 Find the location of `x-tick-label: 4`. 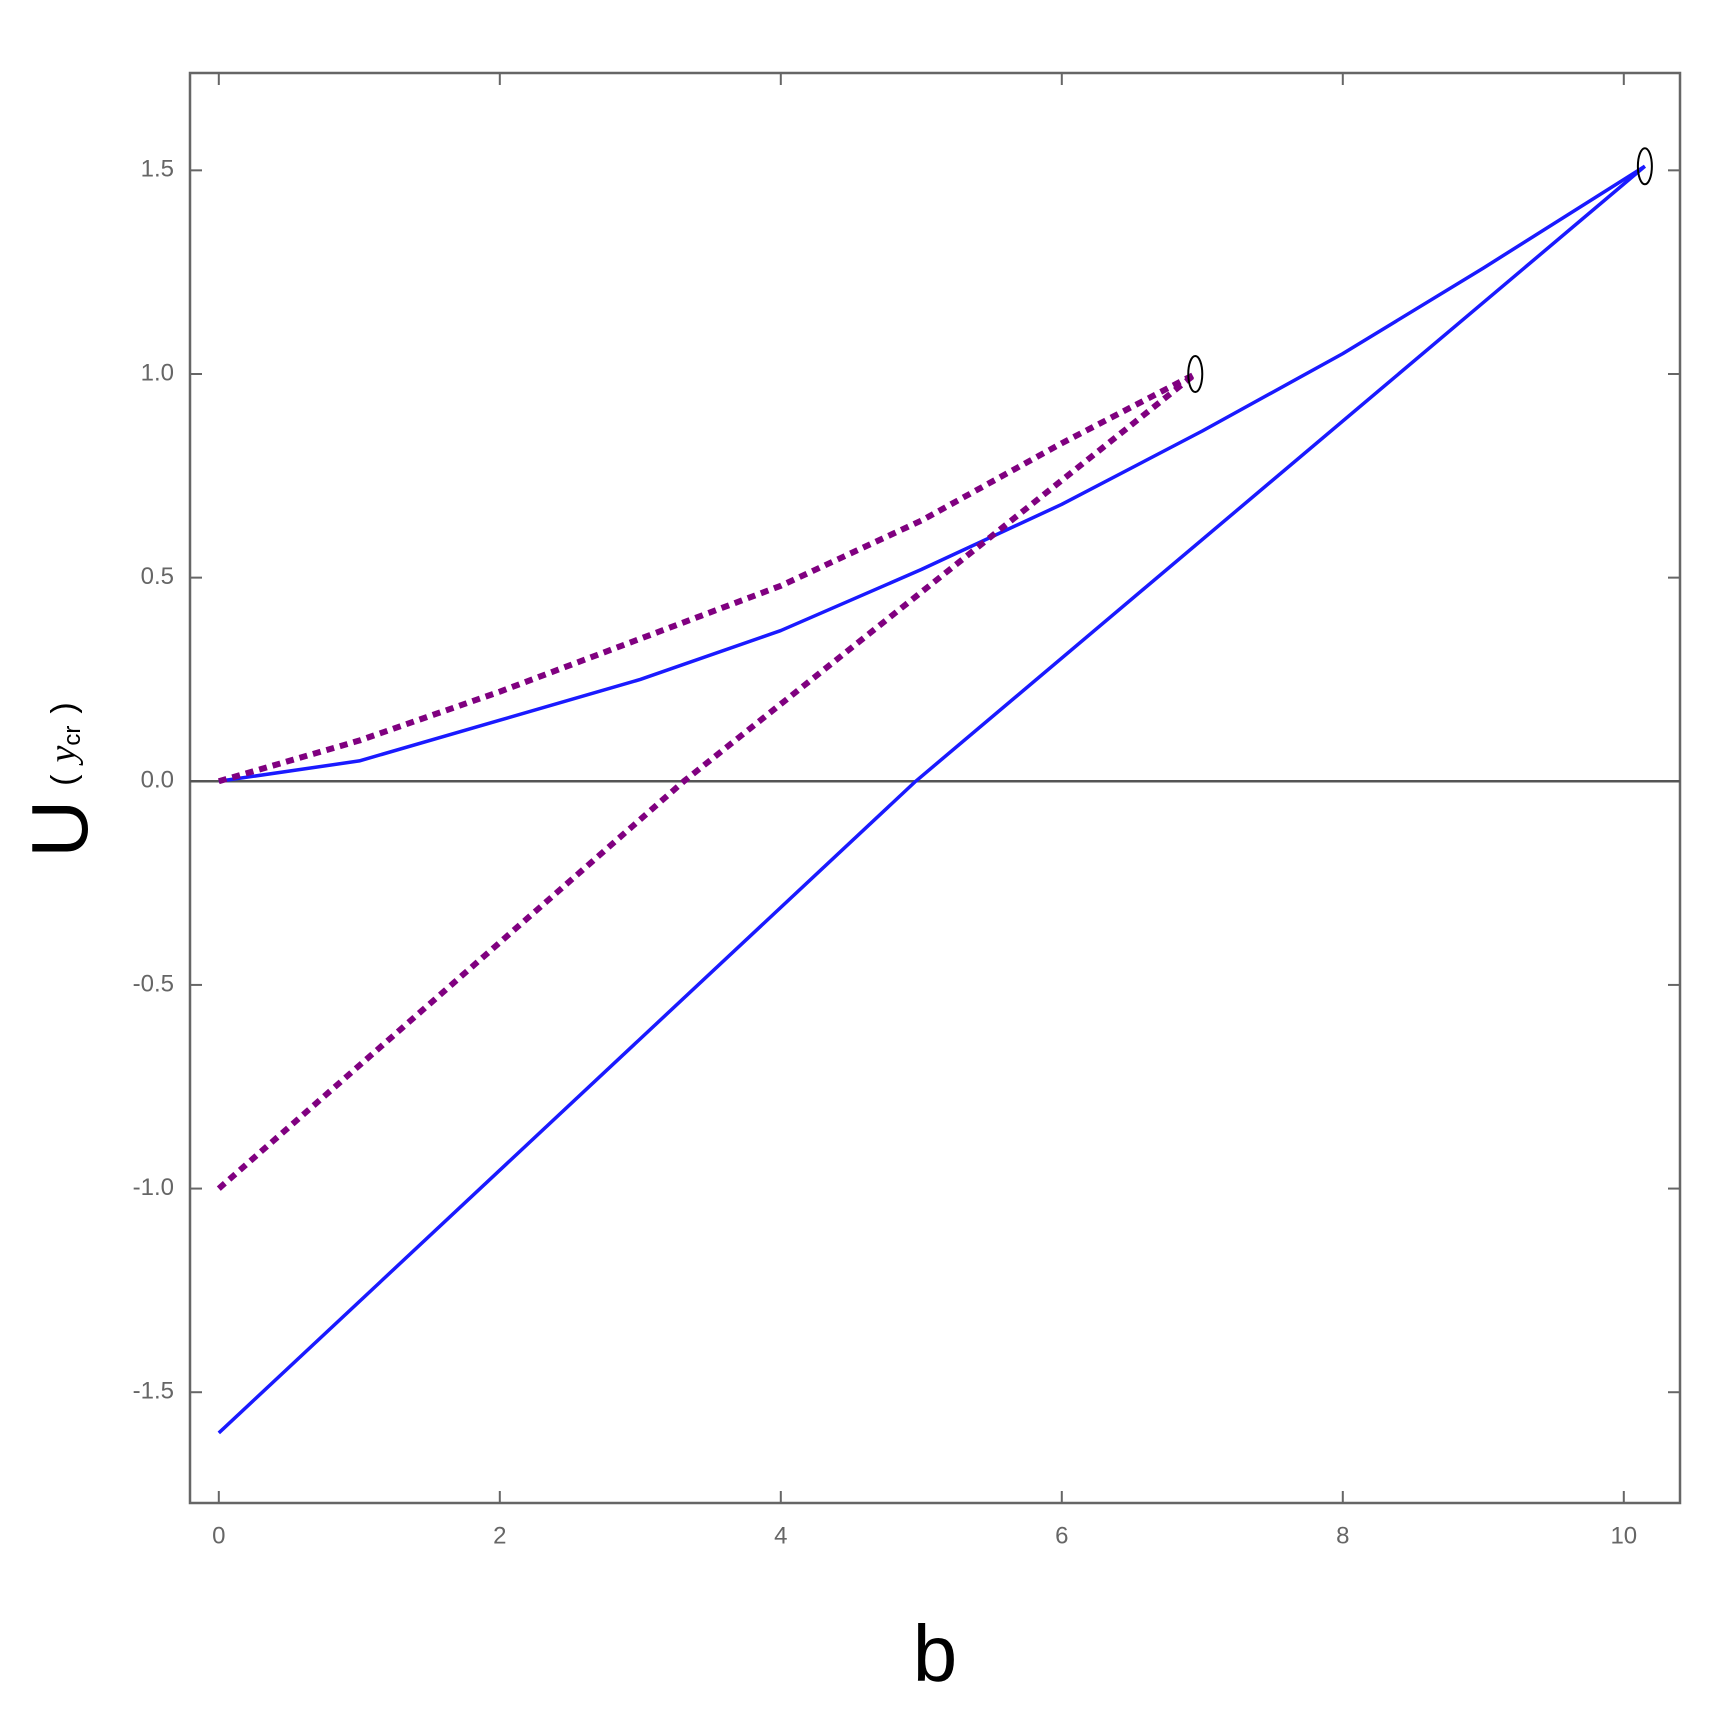

x-tick-label: 4 is located at coordinates (780, 1535).